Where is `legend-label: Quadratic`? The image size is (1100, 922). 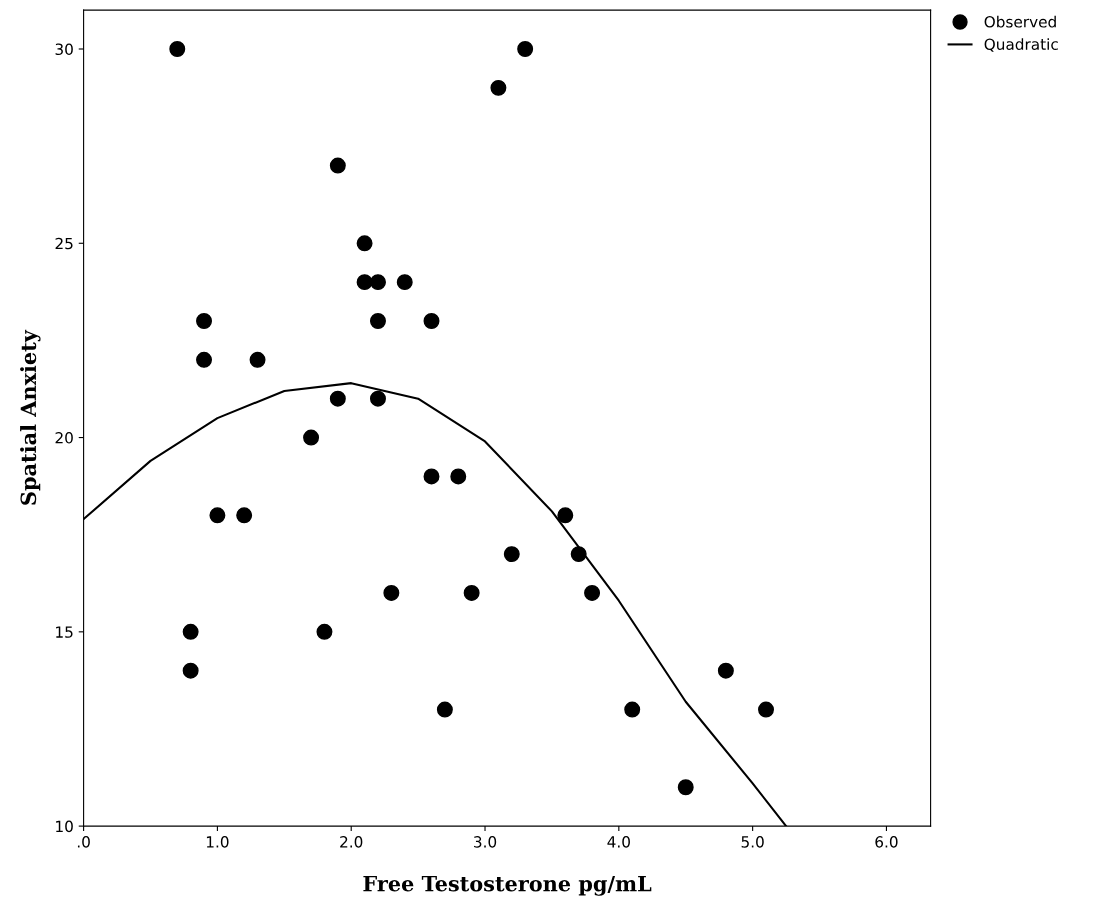 legend-label: Quadratic is located at coordinates (1021, 45).